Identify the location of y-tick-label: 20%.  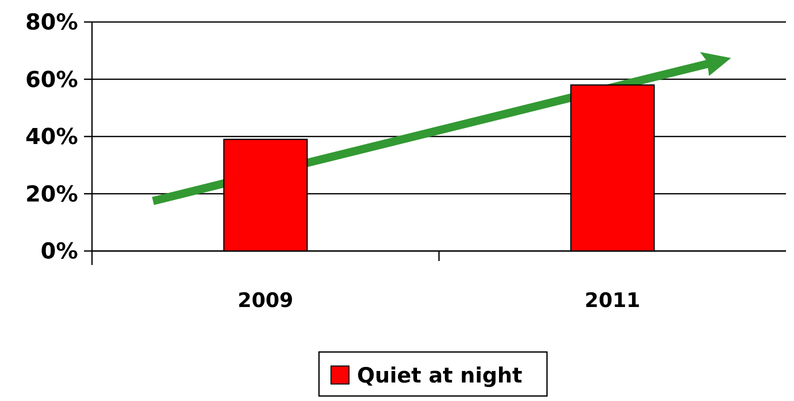
(51, 195).